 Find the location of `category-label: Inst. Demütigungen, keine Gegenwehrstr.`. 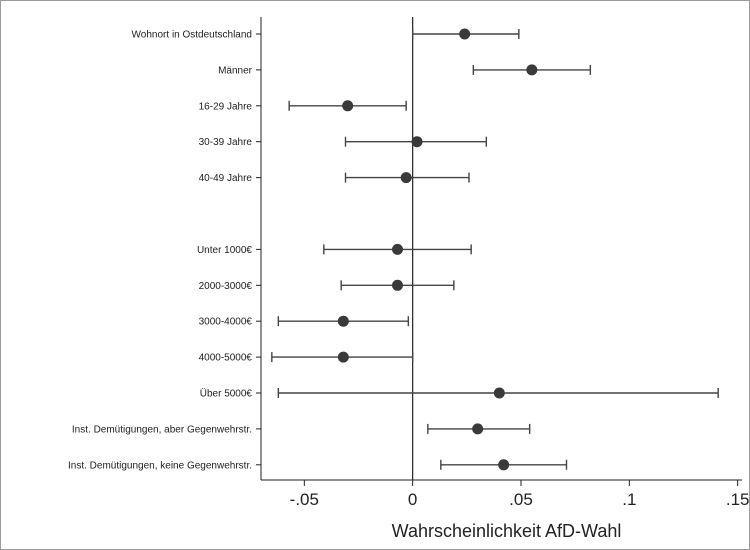

category-label: Inst. Demütigungen, keine Gegenwehrstr. is located at coordinates (160, 465).